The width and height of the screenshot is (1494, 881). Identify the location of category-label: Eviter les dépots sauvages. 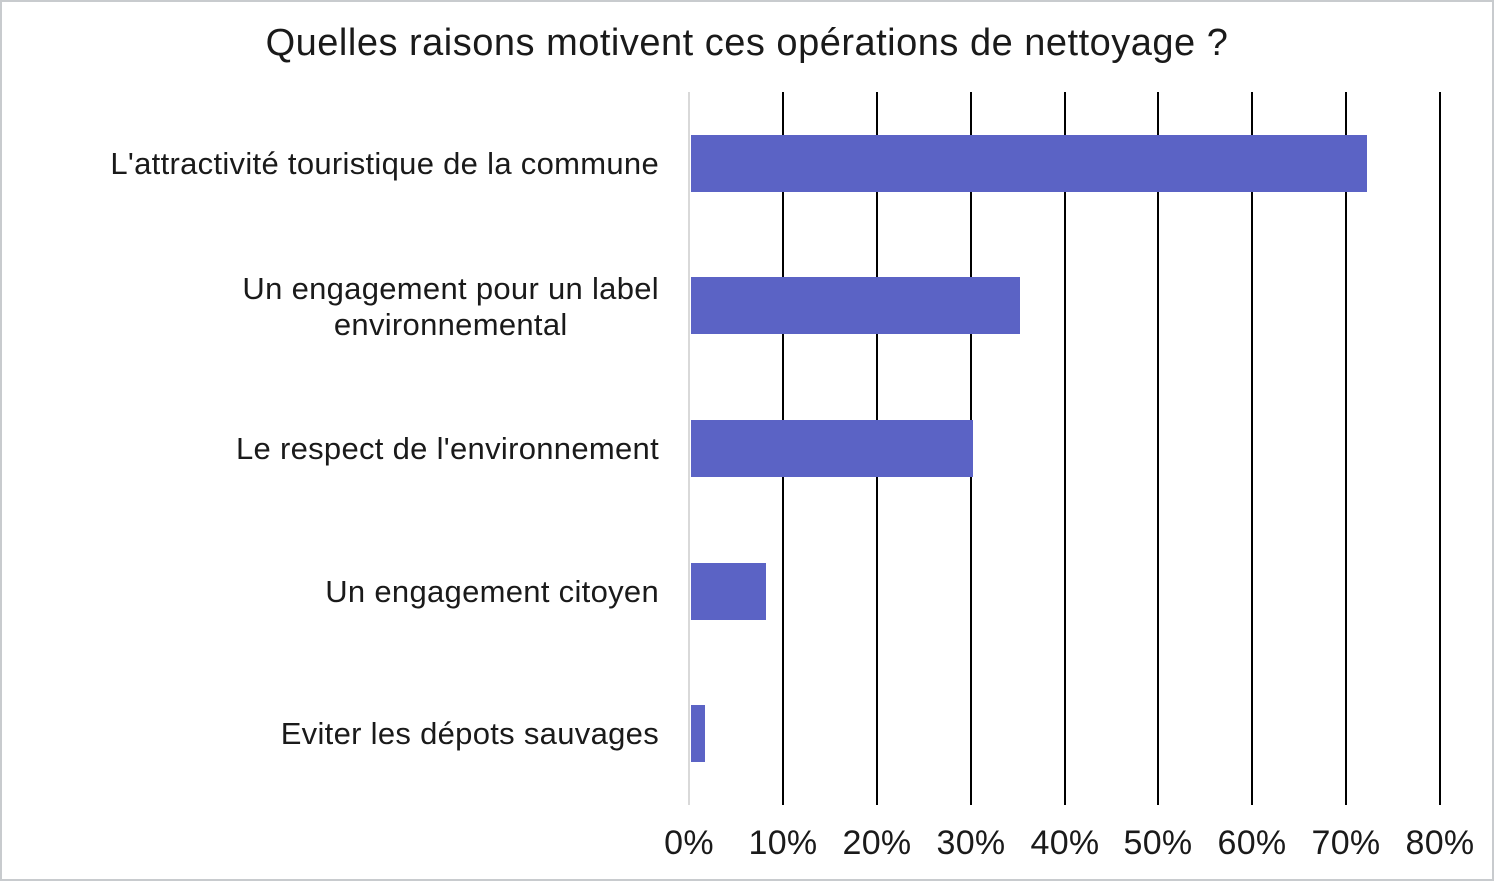
(330, 733).